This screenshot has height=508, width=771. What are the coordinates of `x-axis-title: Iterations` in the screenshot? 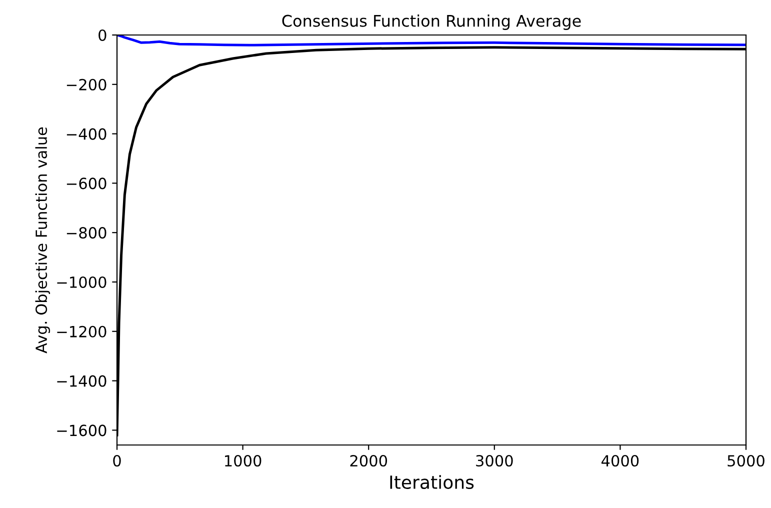 It's located at (432, 482).